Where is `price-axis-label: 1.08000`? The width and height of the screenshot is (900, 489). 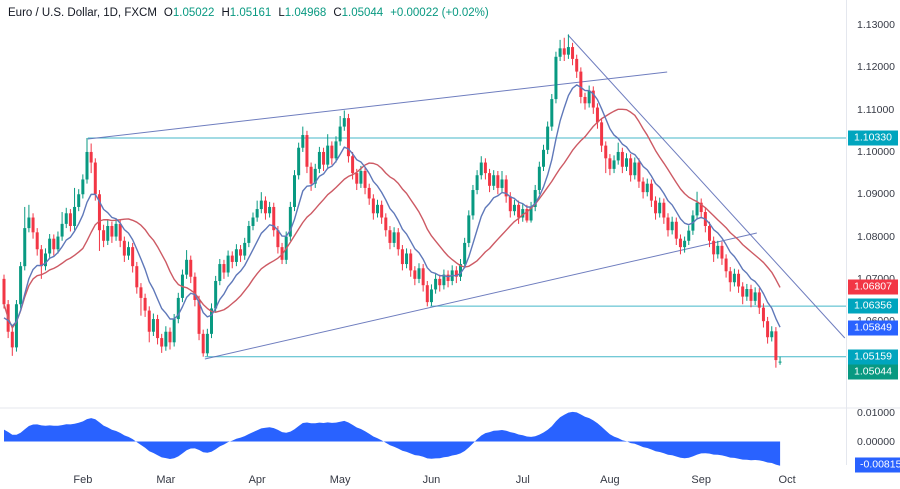 price-axis-label: 1.08000 is located at coordinates (876, 236).